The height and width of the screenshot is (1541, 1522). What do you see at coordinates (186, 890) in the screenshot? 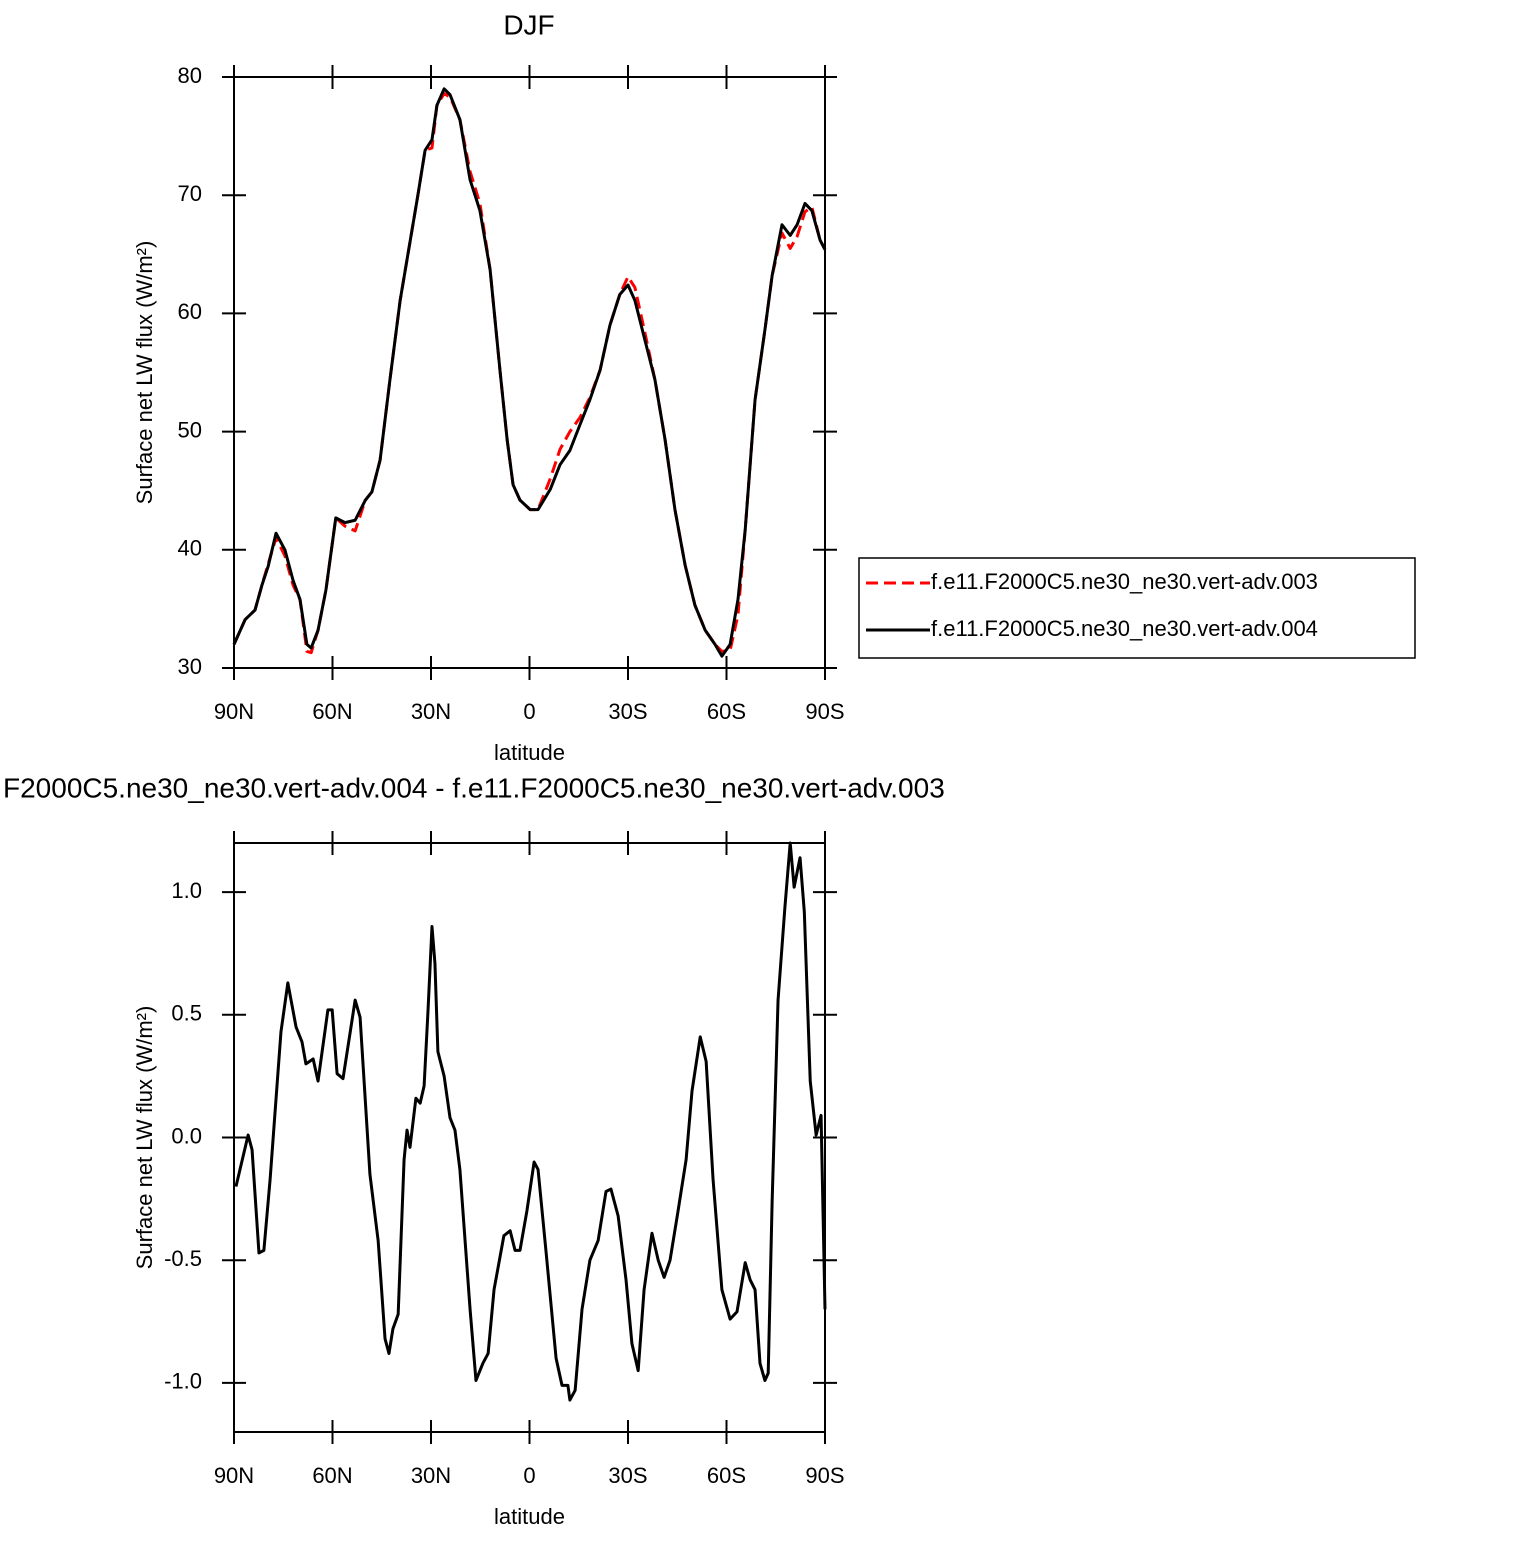
I see `y-tick-label: 1.0` at bounding box center [186, 890].